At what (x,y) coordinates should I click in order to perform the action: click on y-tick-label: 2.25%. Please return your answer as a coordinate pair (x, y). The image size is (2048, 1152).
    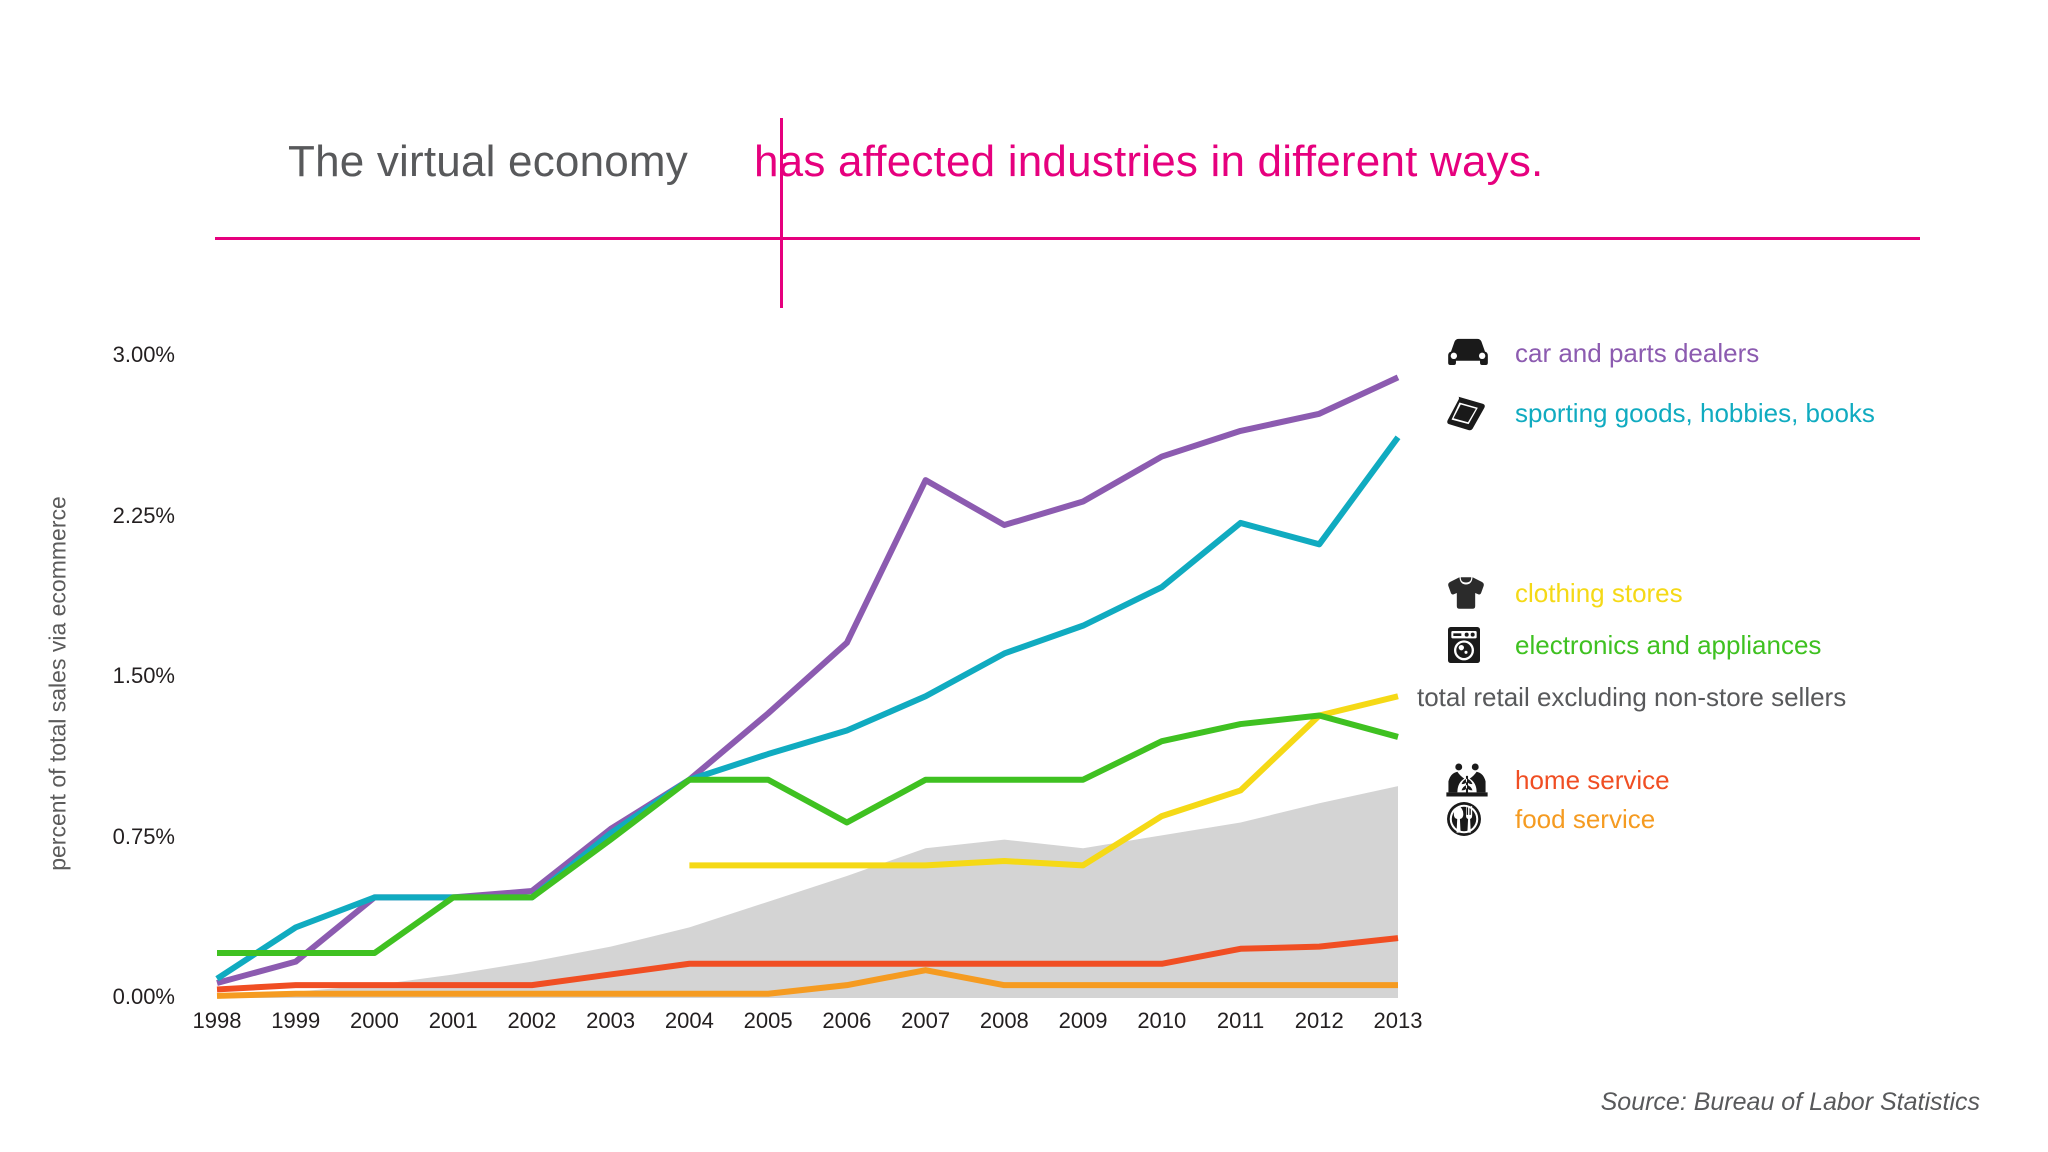
    Looking at the image, I should click on (143, 515).